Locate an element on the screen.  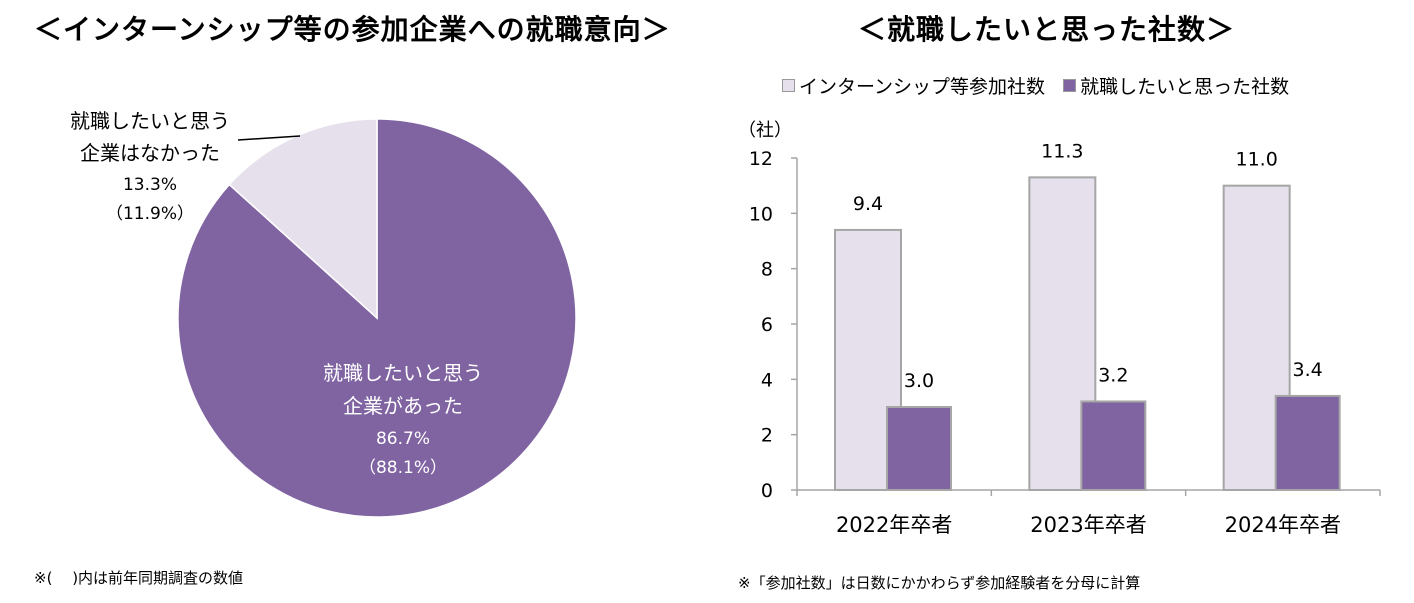
pie-label-no-line1: 就職したいと思う is located at coordinates (150, 121).